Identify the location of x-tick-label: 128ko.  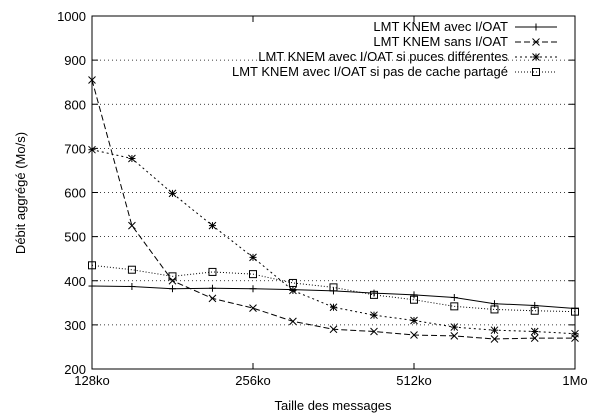
(91, 380).